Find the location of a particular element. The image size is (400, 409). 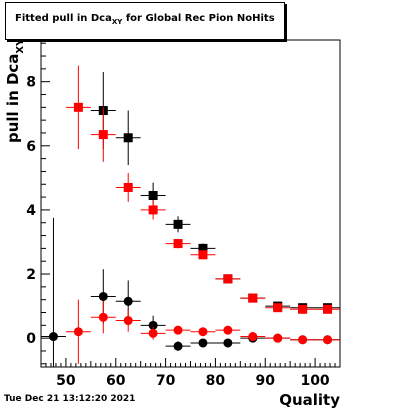

chart-title-subscript: XY is located at coordinates (117, 22).